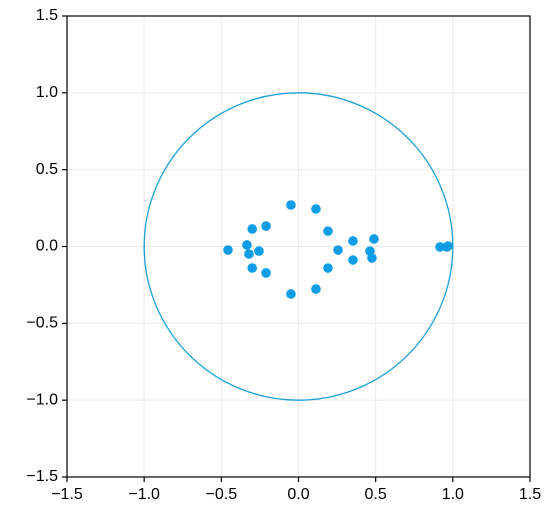 This screenshot has height=527, width=550. Describe the element at coordinates (67, 494) in the screenshot. I see `x-tick-label: −1.5` at that location.